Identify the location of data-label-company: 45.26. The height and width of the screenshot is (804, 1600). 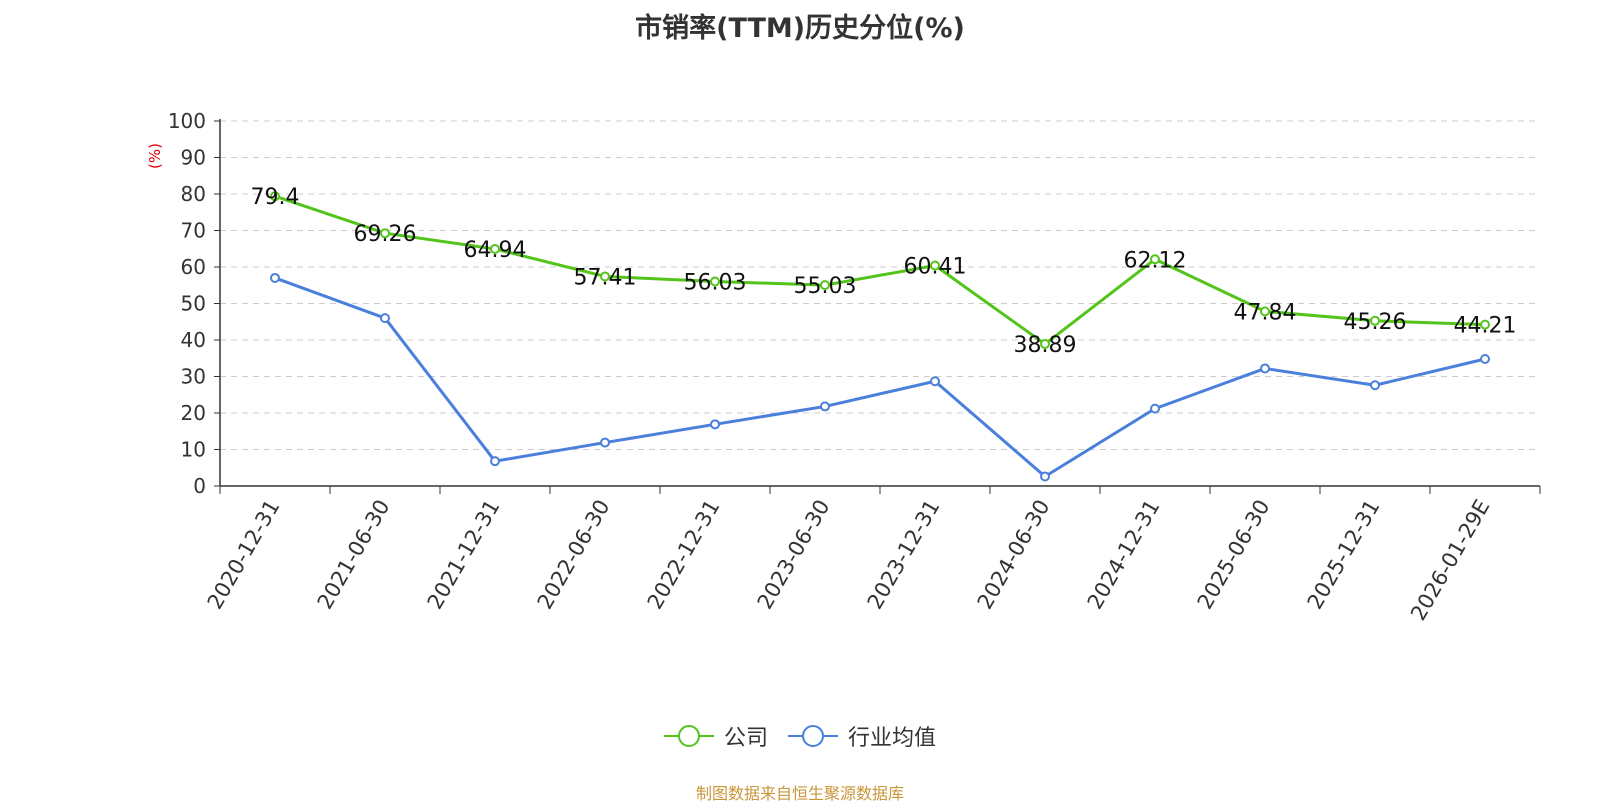
(1375, 322).